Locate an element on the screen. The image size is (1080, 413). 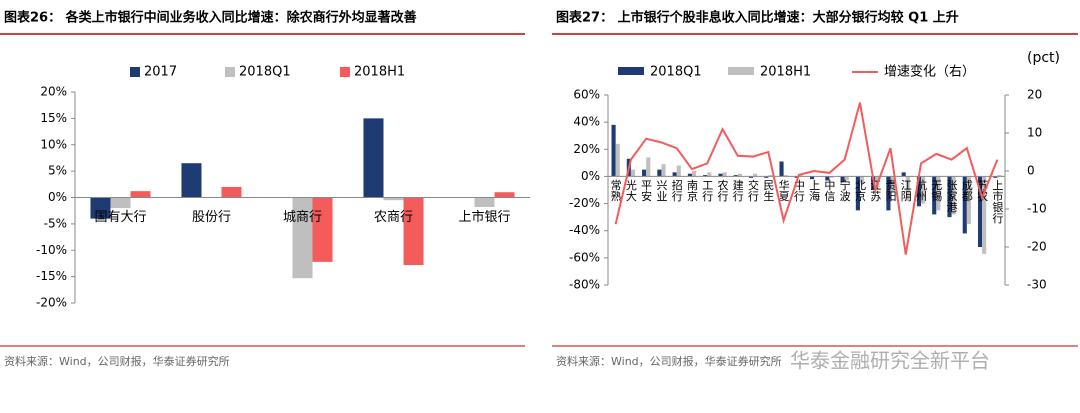
y-tick-label: -40% is located at coordinates (584, 230).